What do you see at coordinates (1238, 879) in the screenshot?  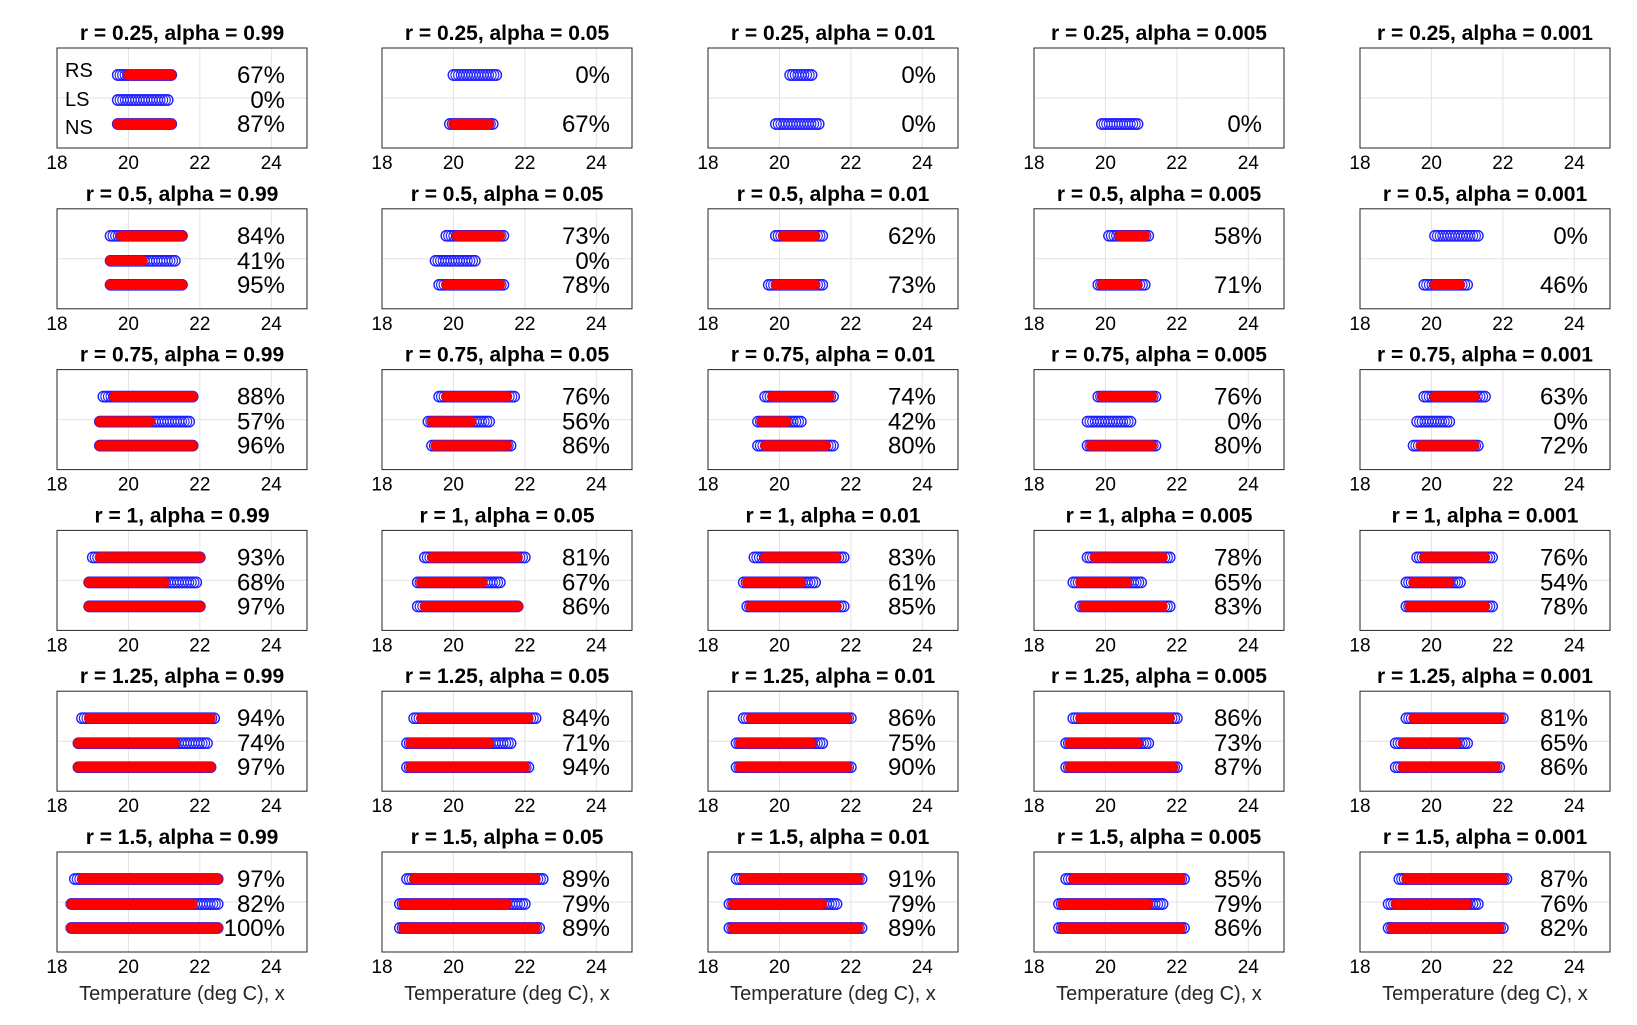 I see `percentage-label: 85%` at bounding box center [1238, 879].